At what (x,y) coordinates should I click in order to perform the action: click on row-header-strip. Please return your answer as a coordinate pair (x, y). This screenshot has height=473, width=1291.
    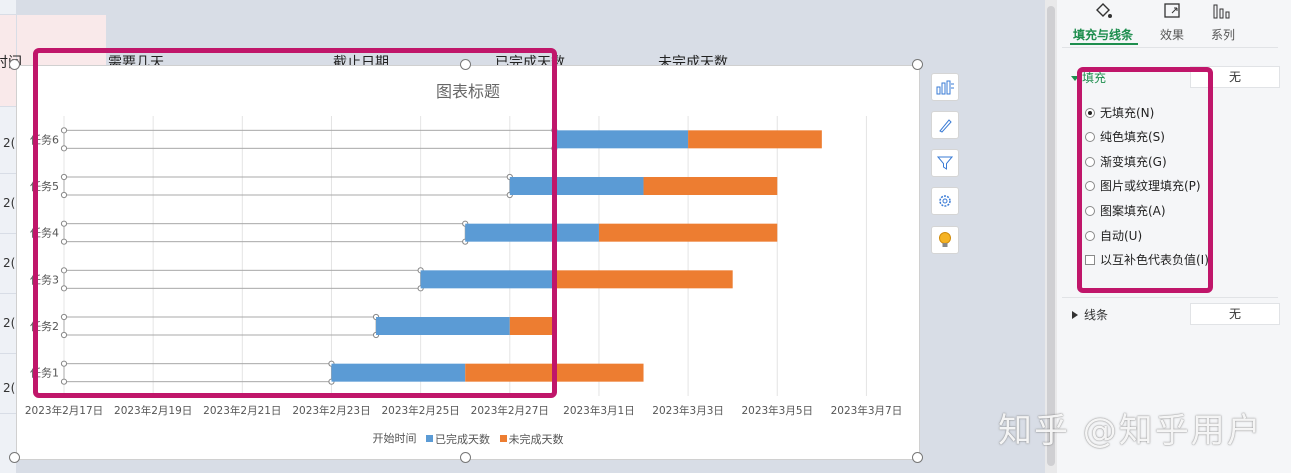
    Looking at the image, I should click on (8, 236).